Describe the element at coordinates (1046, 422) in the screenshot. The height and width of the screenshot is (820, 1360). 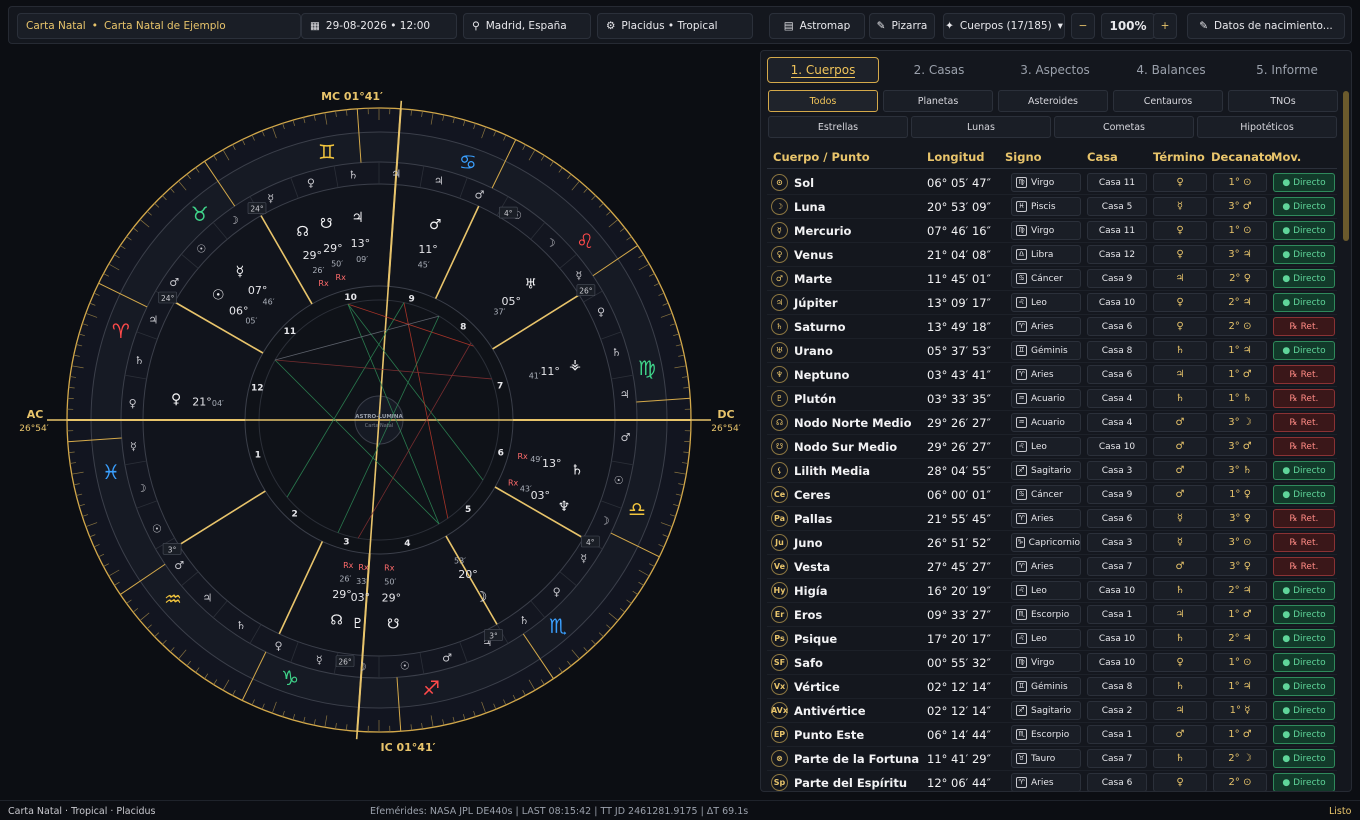
I see `sign-chip: ♒ Acuario` at that location.